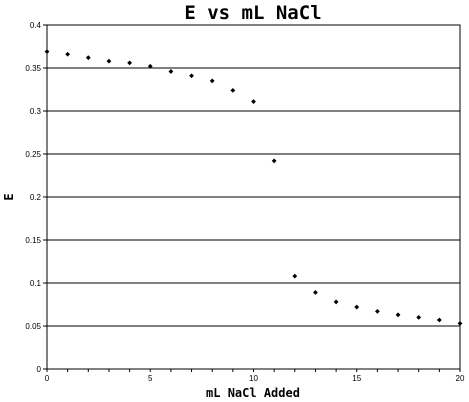  I want to click on y-tick-label: 0.15, so click(33, 240).